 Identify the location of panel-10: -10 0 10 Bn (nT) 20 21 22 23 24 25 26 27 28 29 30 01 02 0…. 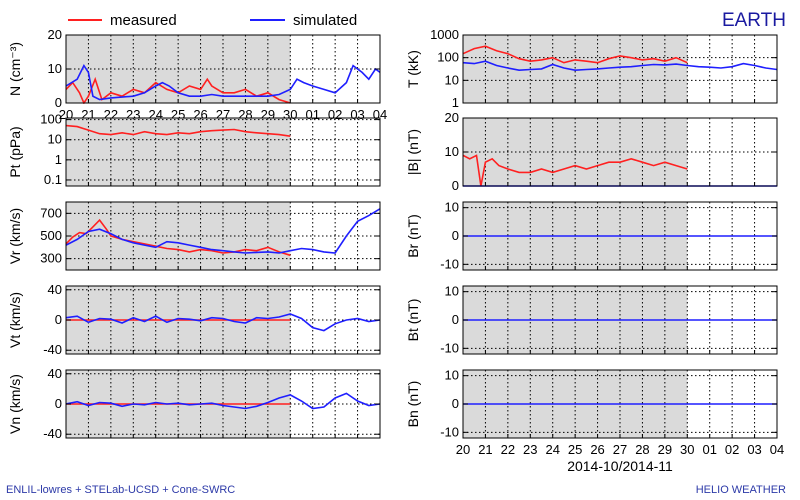
(594, 421).